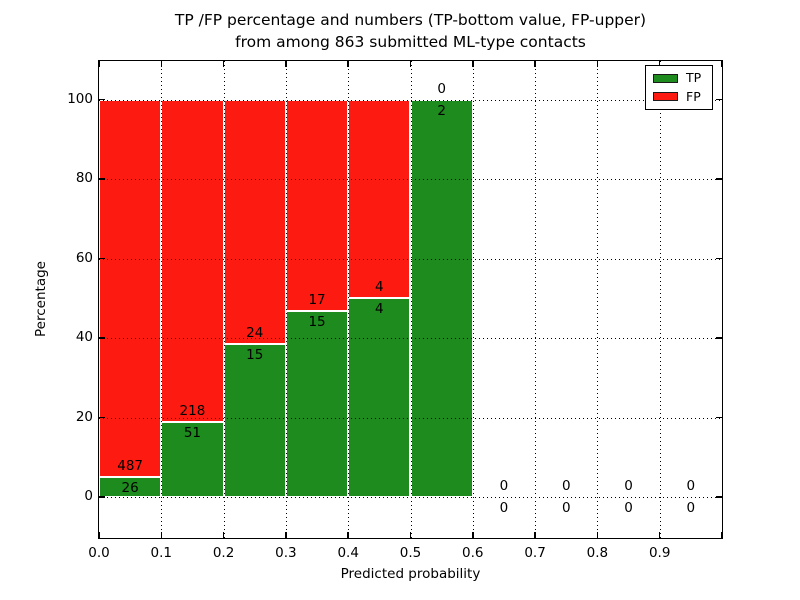 Image resolution: width=800 pixels, height=600 pixels. I want to click on x-tick-label: 0.5, so click(410, 553).